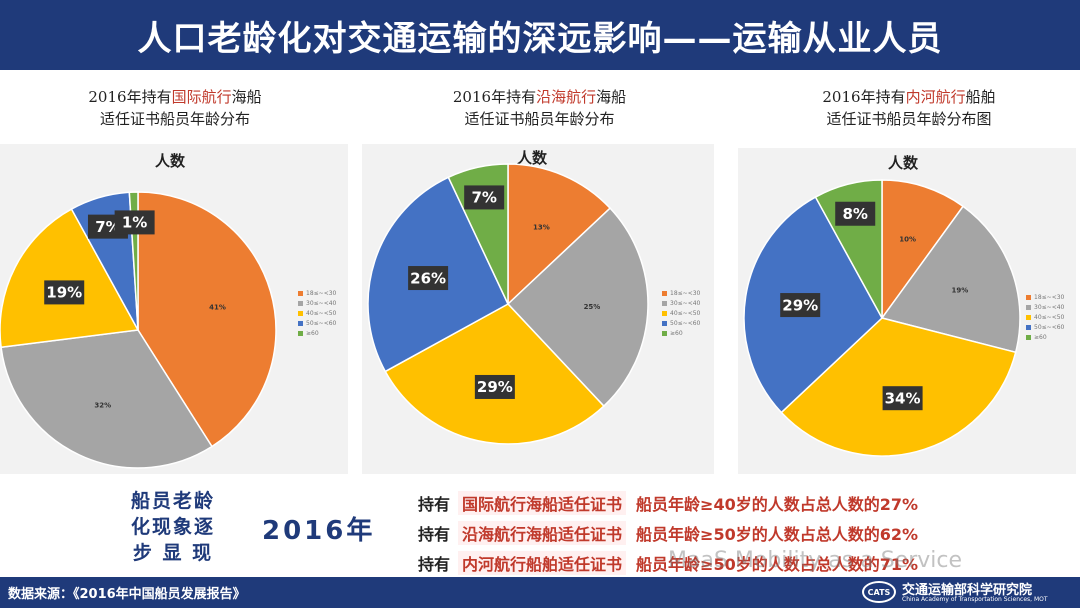 This screenshot has height=608, width=1080. Describe the element at coordinates (540, 38) in the screenshot. I see `slide-title: 人口老龄化对交通运输的深远影响——运输从业人员` at that location.